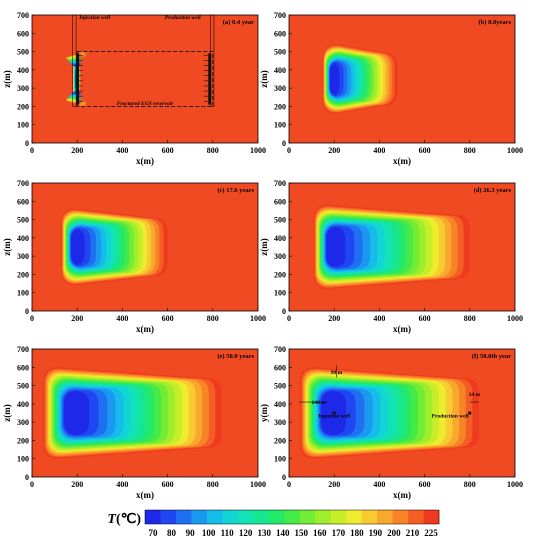 This screenshot has height=544, width=550. I want to click on colorbar-tick-label: 70, so click(154, 533).